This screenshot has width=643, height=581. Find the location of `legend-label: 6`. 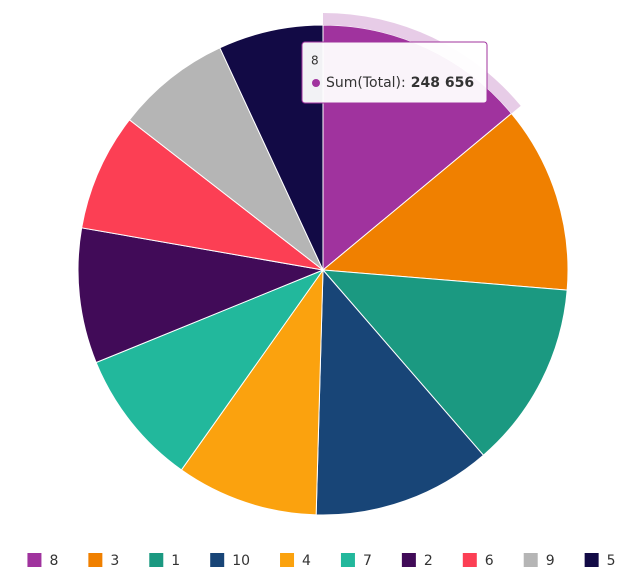

legend-label: 6 is located at coordinates (489, 561).